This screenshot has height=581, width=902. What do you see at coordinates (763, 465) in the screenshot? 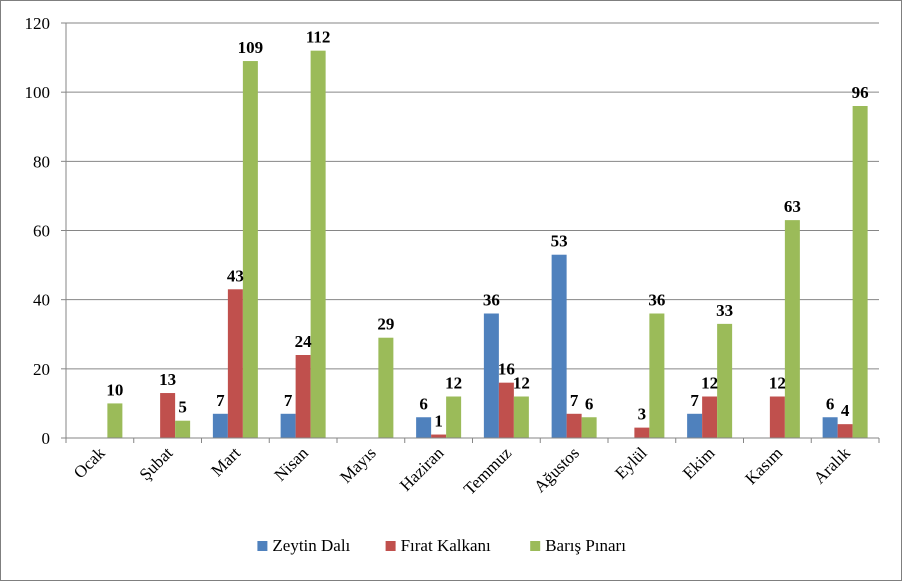
I see `x-category-label: Kasım` at bounding box center [763, 465].